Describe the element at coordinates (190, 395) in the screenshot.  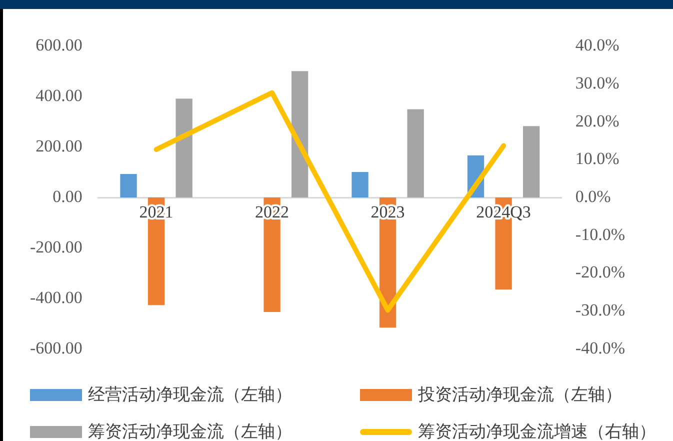
I see `legend-label: 经营活动净现金流（左轴）` at that location.